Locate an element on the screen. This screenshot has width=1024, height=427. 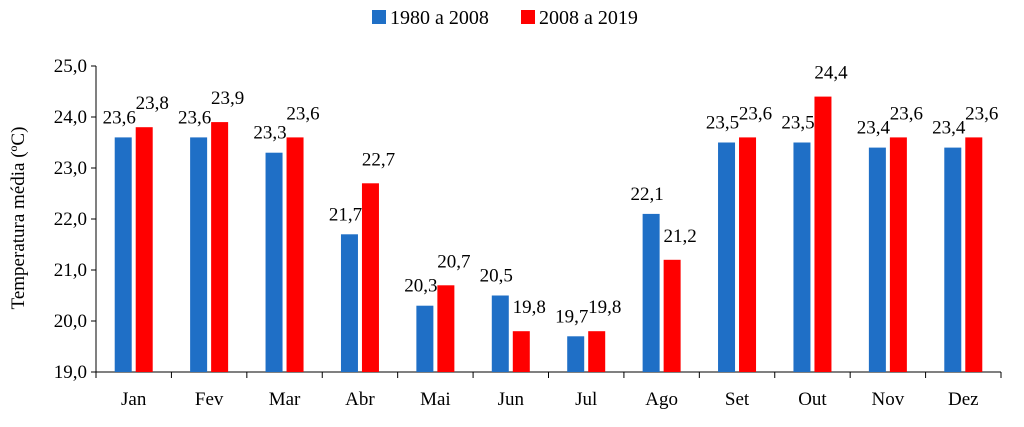
x-tick-label: Jul is located at coordinates (586, 399).